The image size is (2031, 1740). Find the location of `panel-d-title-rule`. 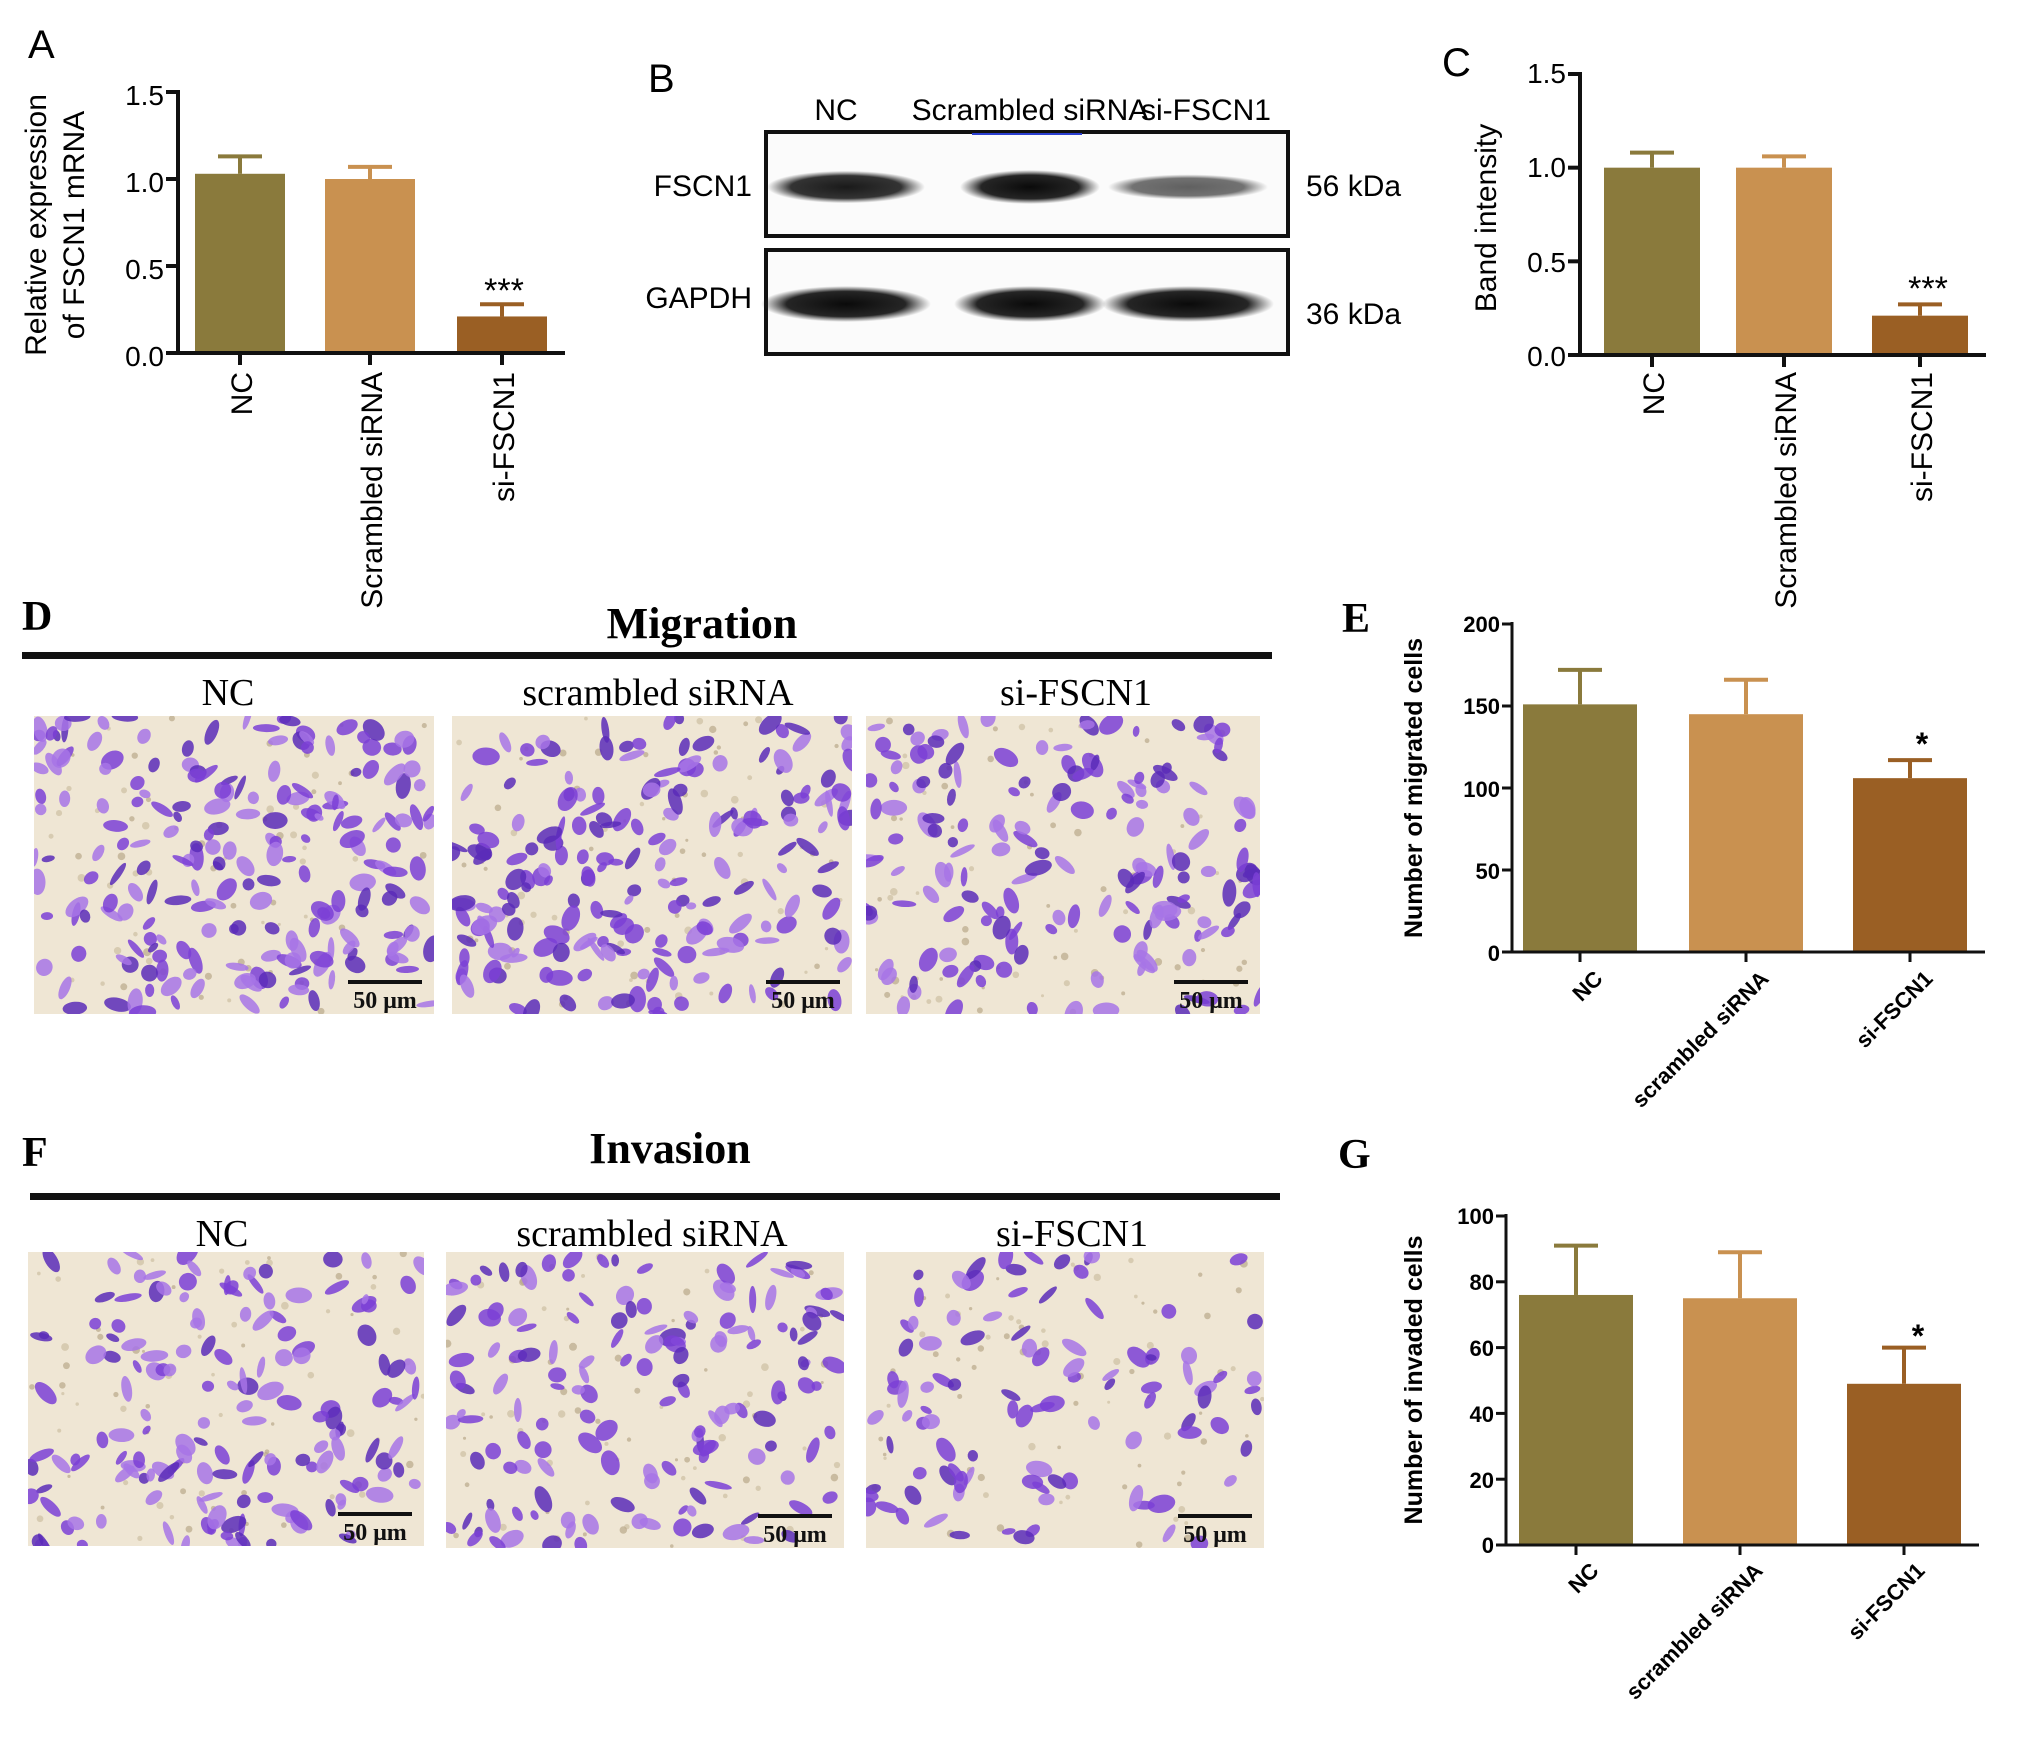

panel-d-title-rule is located at coordinates (647, 655).